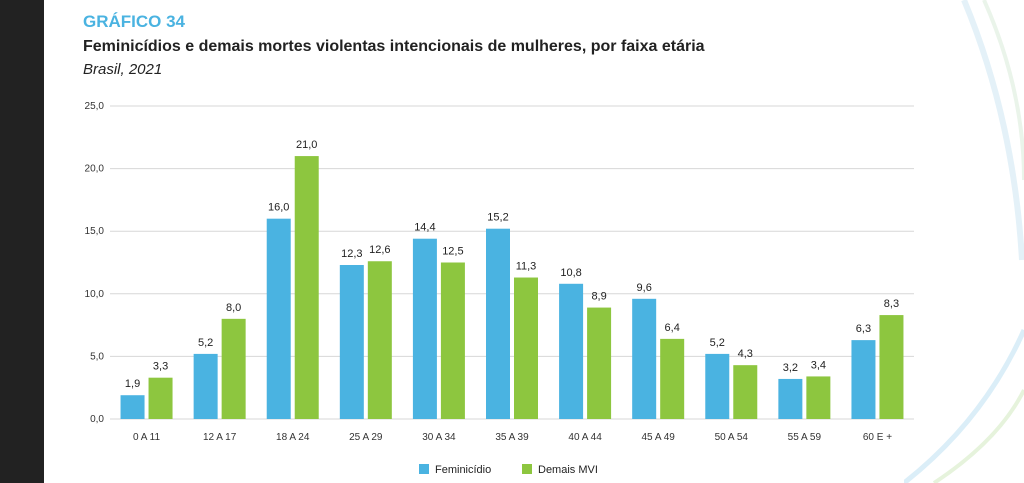 Image resolution: width=1024 pixels, height=483 pixels. I want to click on data-label: 6,4, so click(672, 328).